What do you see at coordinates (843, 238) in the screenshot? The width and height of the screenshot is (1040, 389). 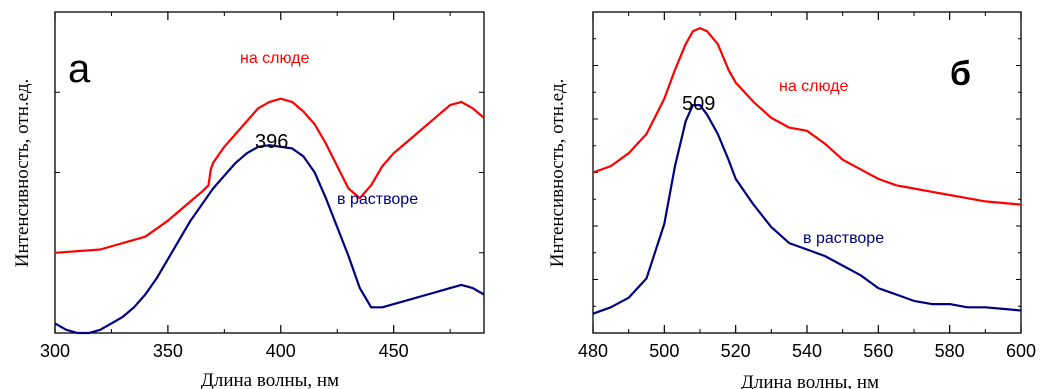 I see `series-label-solution-b: в растворе` at bounding box center [843, 238].